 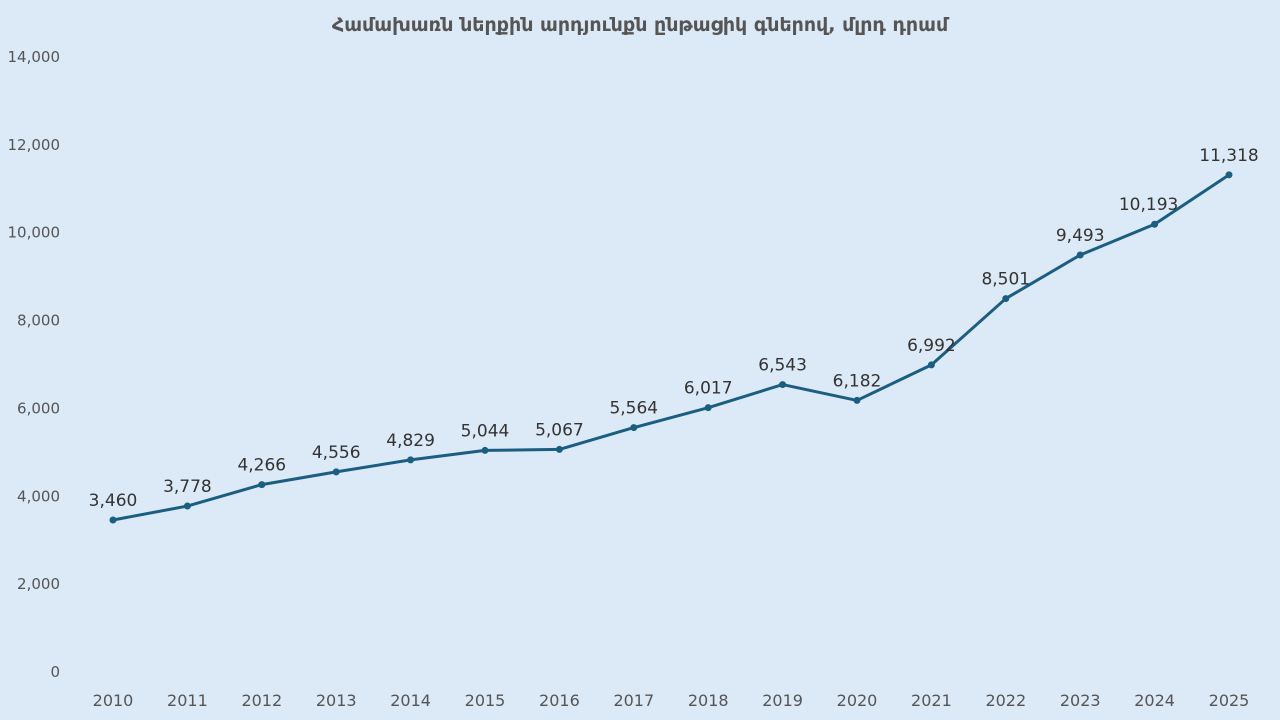 I want to click on data-label: 4,266, so click(x=261, y=466).